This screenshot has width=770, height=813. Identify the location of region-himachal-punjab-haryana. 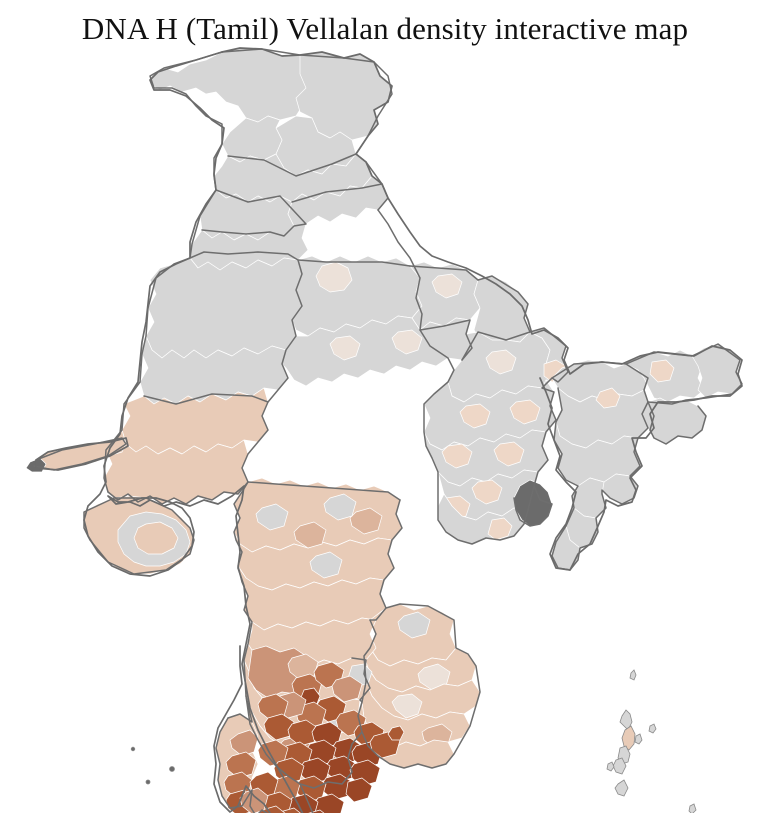
(289, 212).